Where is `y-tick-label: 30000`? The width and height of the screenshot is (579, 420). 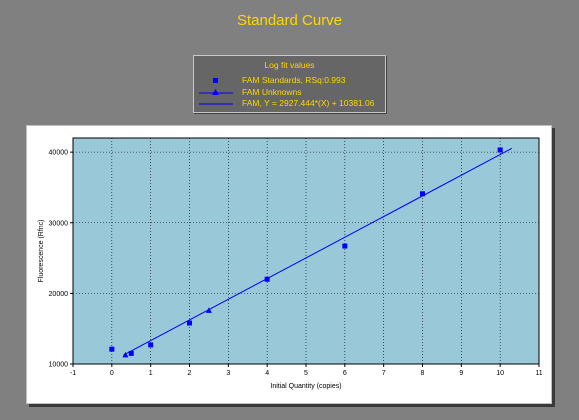 y-tick-label: 30000 is located at coordinates (59, 223).